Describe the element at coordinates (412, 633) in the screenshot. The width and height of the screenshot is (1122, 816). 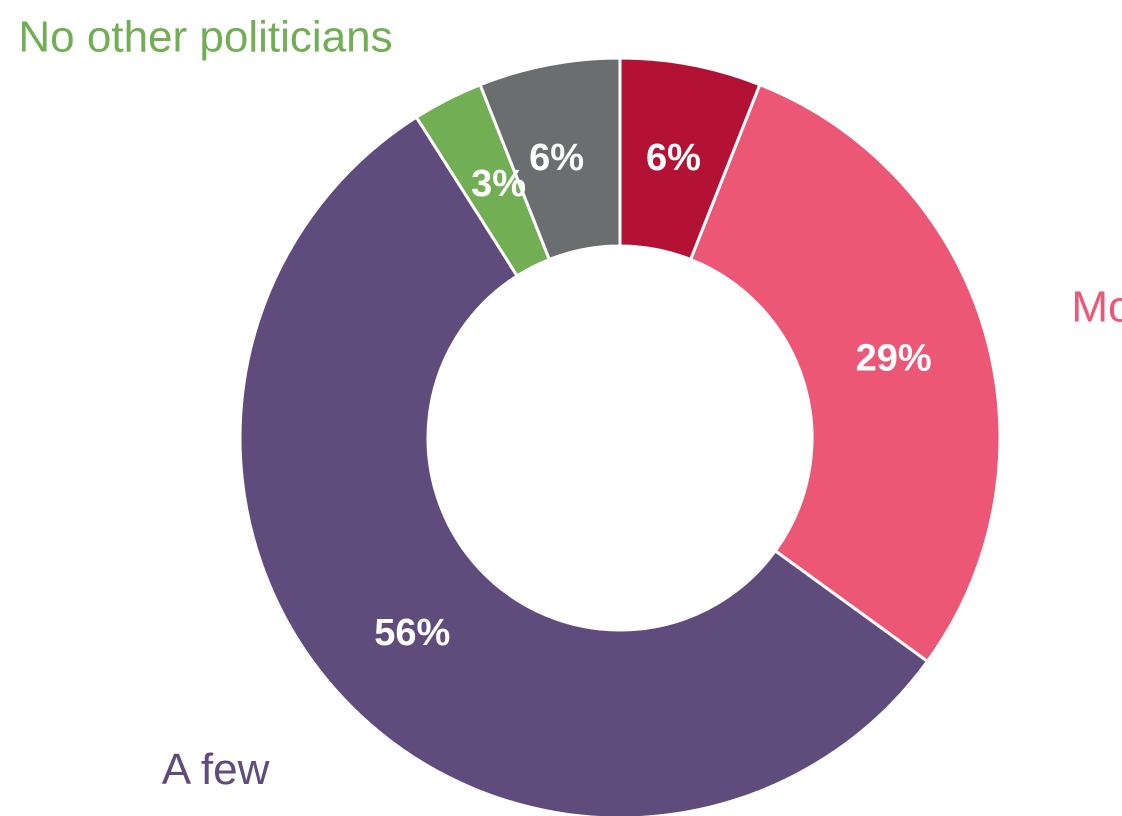
I see `value-label-a-few: 56%` at that location.